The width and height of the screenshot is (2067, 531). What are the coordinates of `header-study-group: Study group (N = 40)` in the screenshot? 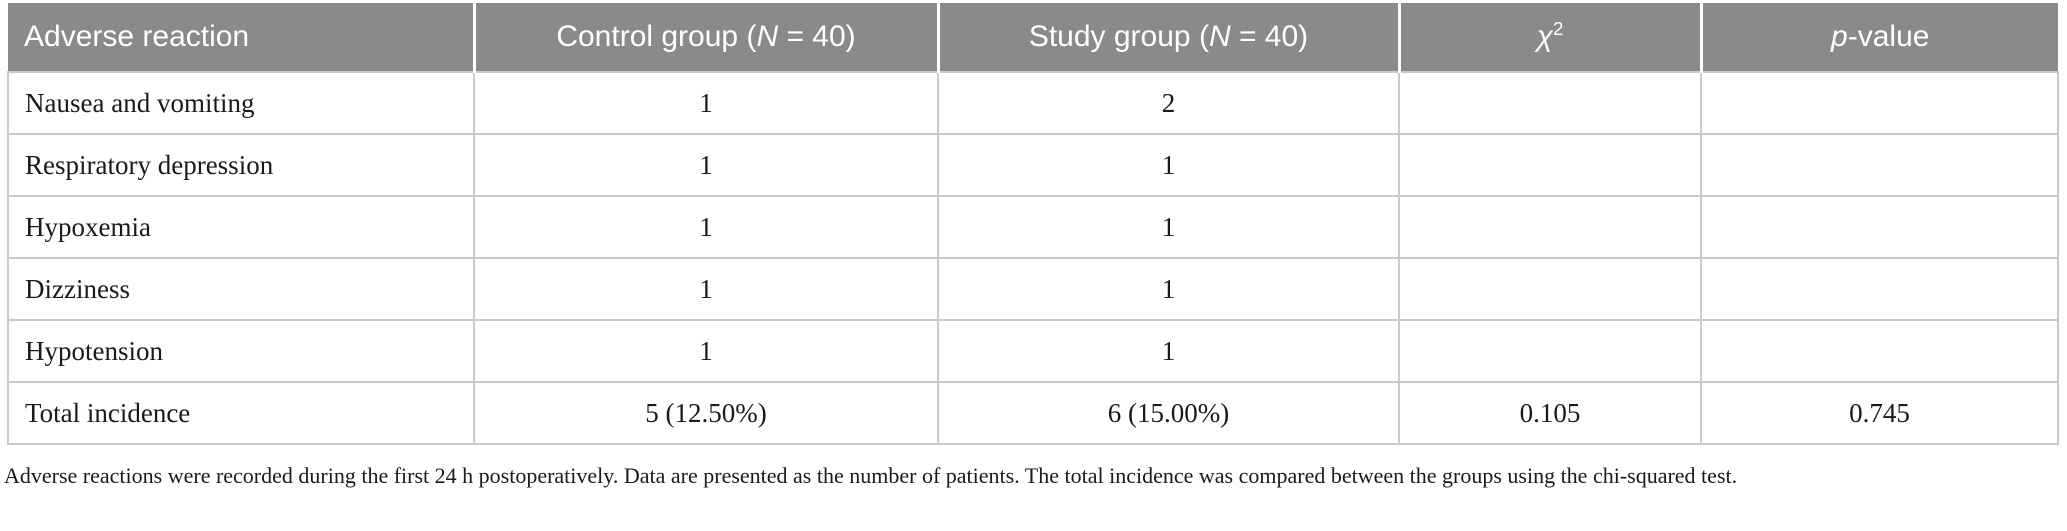 It's located at (1167, 37).